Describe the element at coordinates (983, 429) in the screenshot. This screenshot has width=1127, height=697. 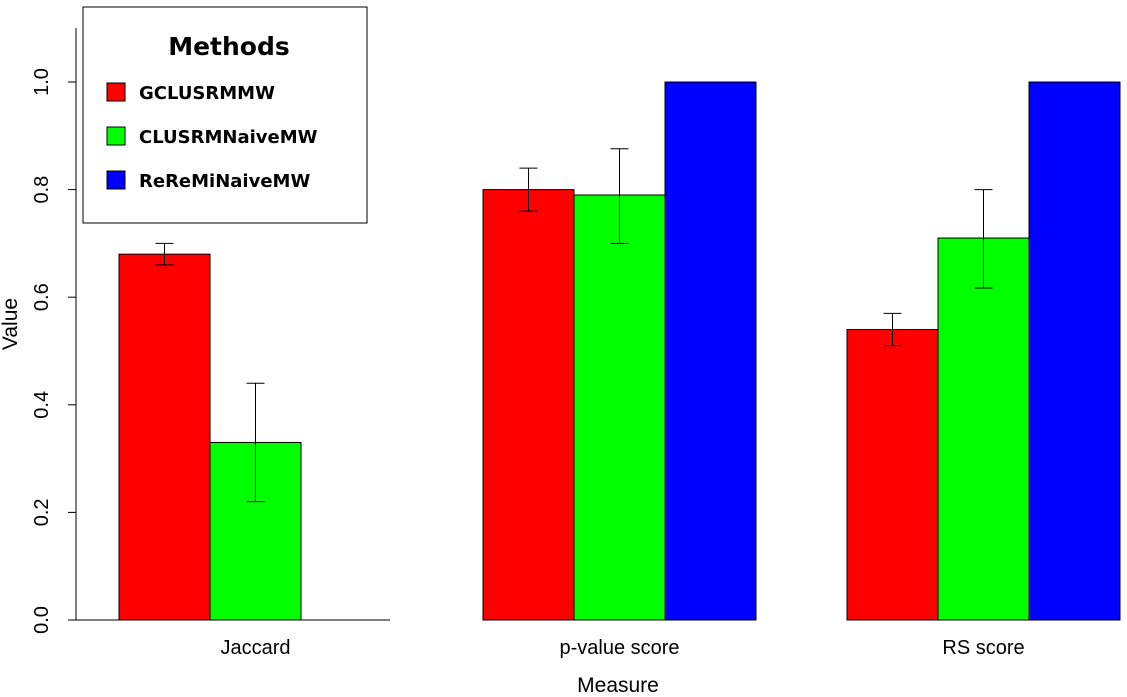
I see `bar-clusrmnaivemw-rs-score` at that location.